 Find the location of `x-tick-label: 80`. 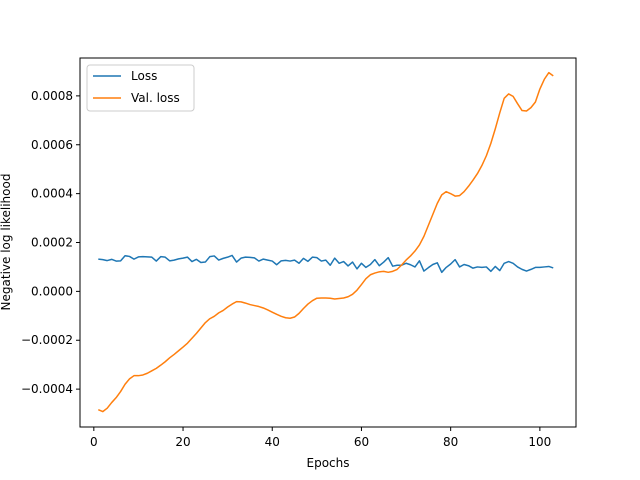

x-tick-label: 80 is located at coordinates (450, 442).